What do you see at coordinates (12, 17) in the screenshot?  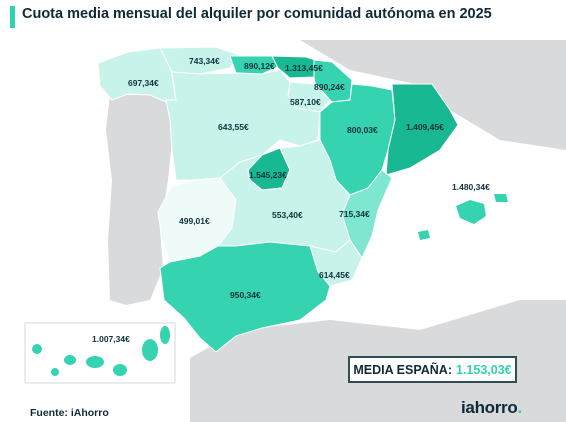 I see `title-accent-bar` at bounding box center [12, 17].